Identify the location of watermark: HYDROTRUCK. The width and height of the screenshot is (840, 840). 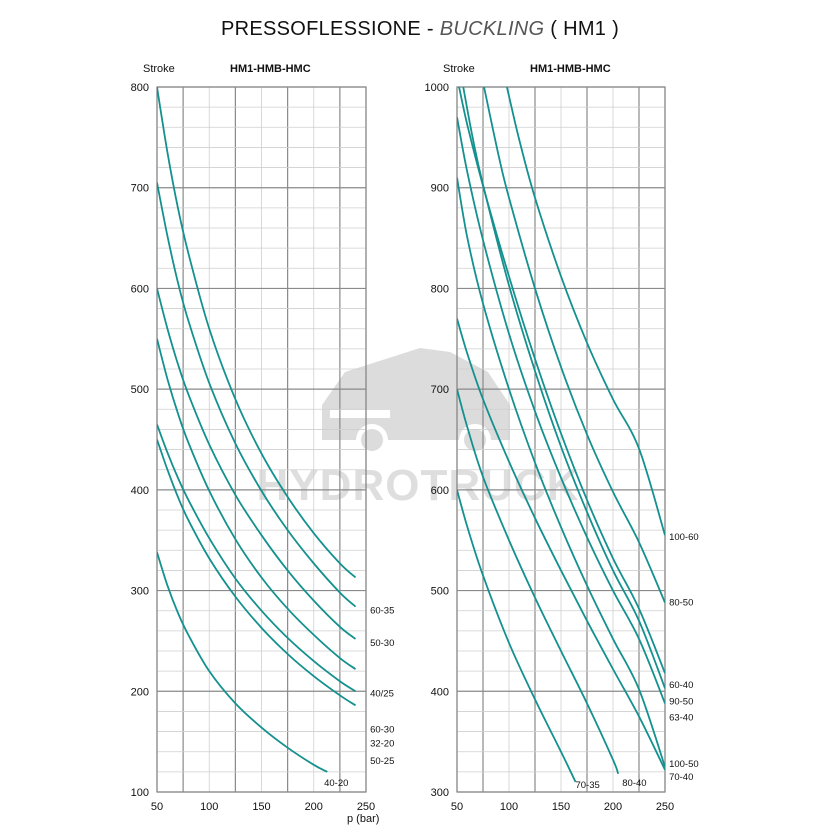
(418, 429).